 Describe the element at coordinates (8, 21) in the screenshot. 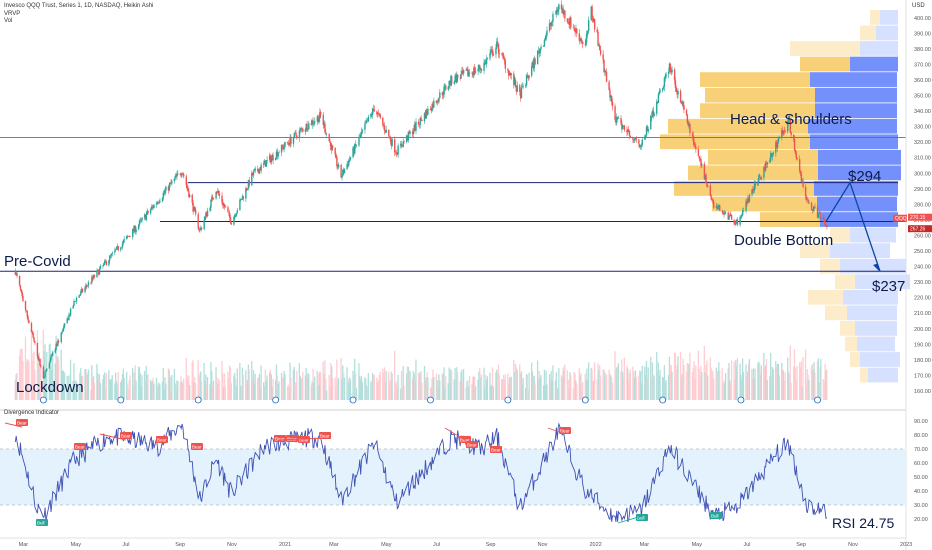

I see `vol-label: Vol` at that location.